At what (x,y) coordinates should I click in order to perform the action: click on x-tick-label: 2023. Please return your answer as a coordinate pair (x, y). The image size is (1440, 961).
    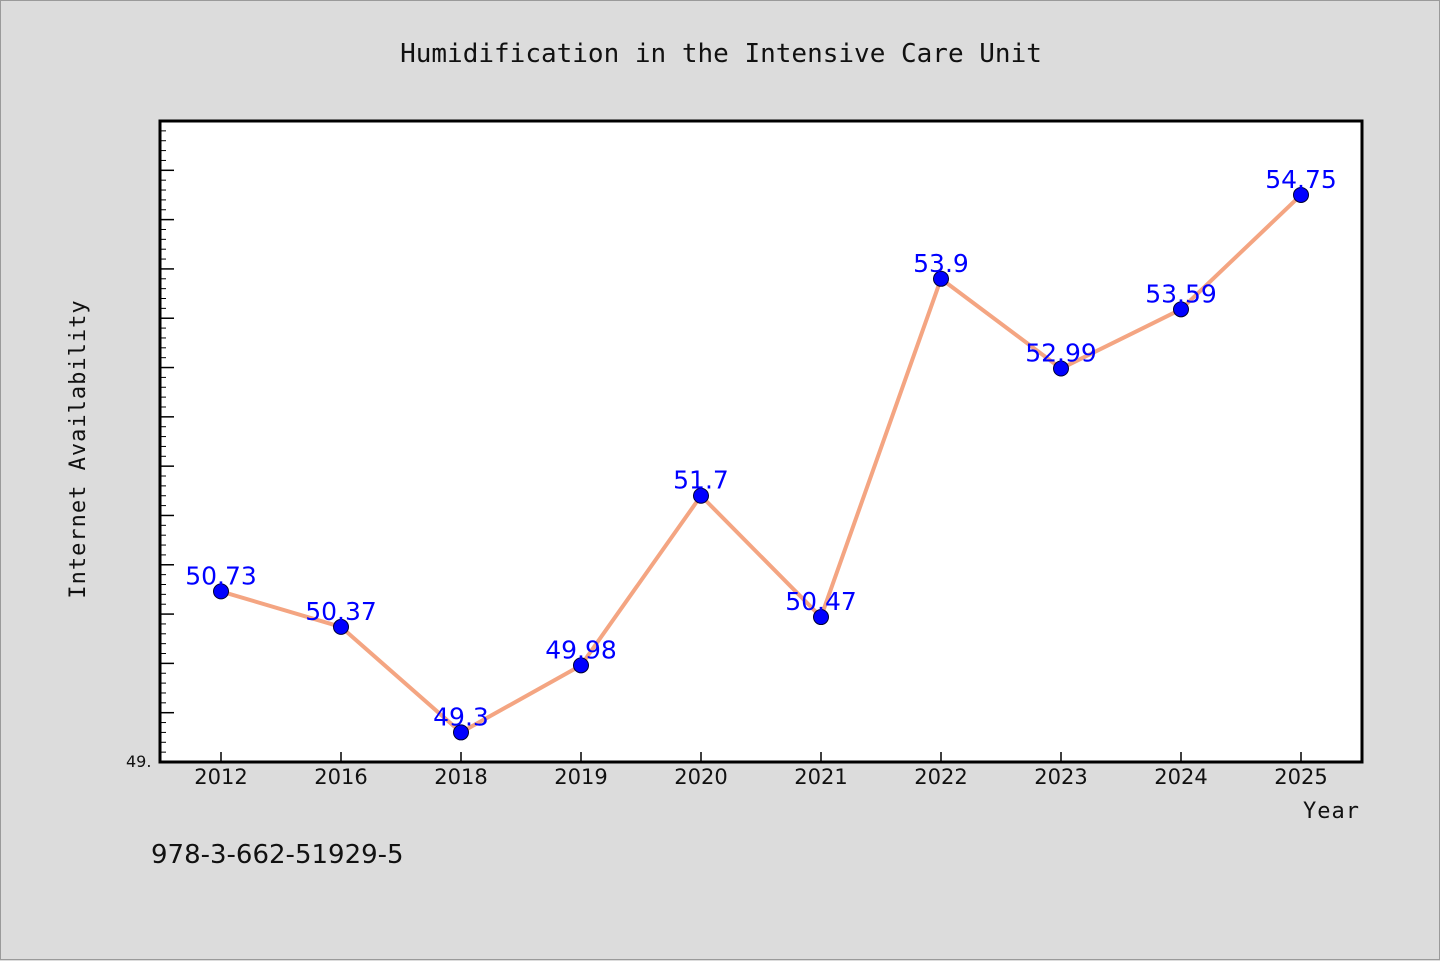
    Looking at the image, I should click on (1060, 777).